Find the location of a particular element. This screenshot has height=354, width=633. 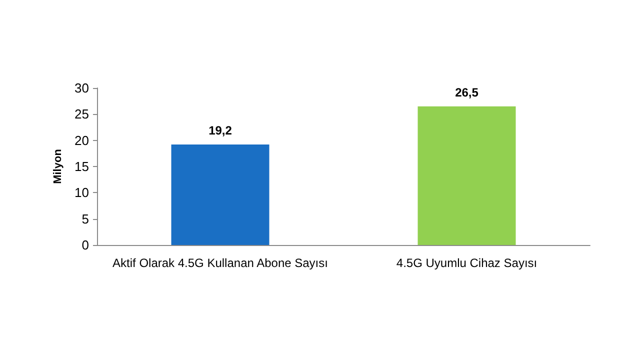

y-tick-label: 10 is located at coordinates (81, 192).